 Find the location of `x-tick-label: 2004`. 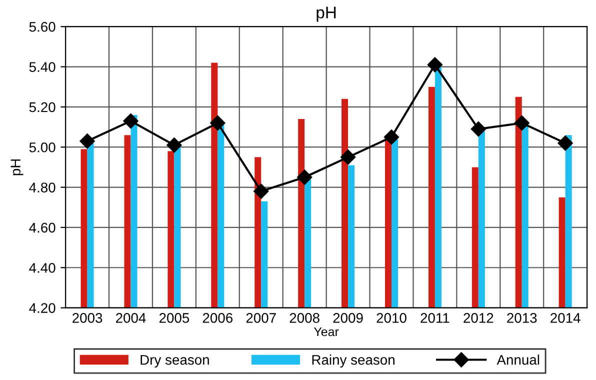

x-tick-label: 2004 is located at coordinates (131, 318).